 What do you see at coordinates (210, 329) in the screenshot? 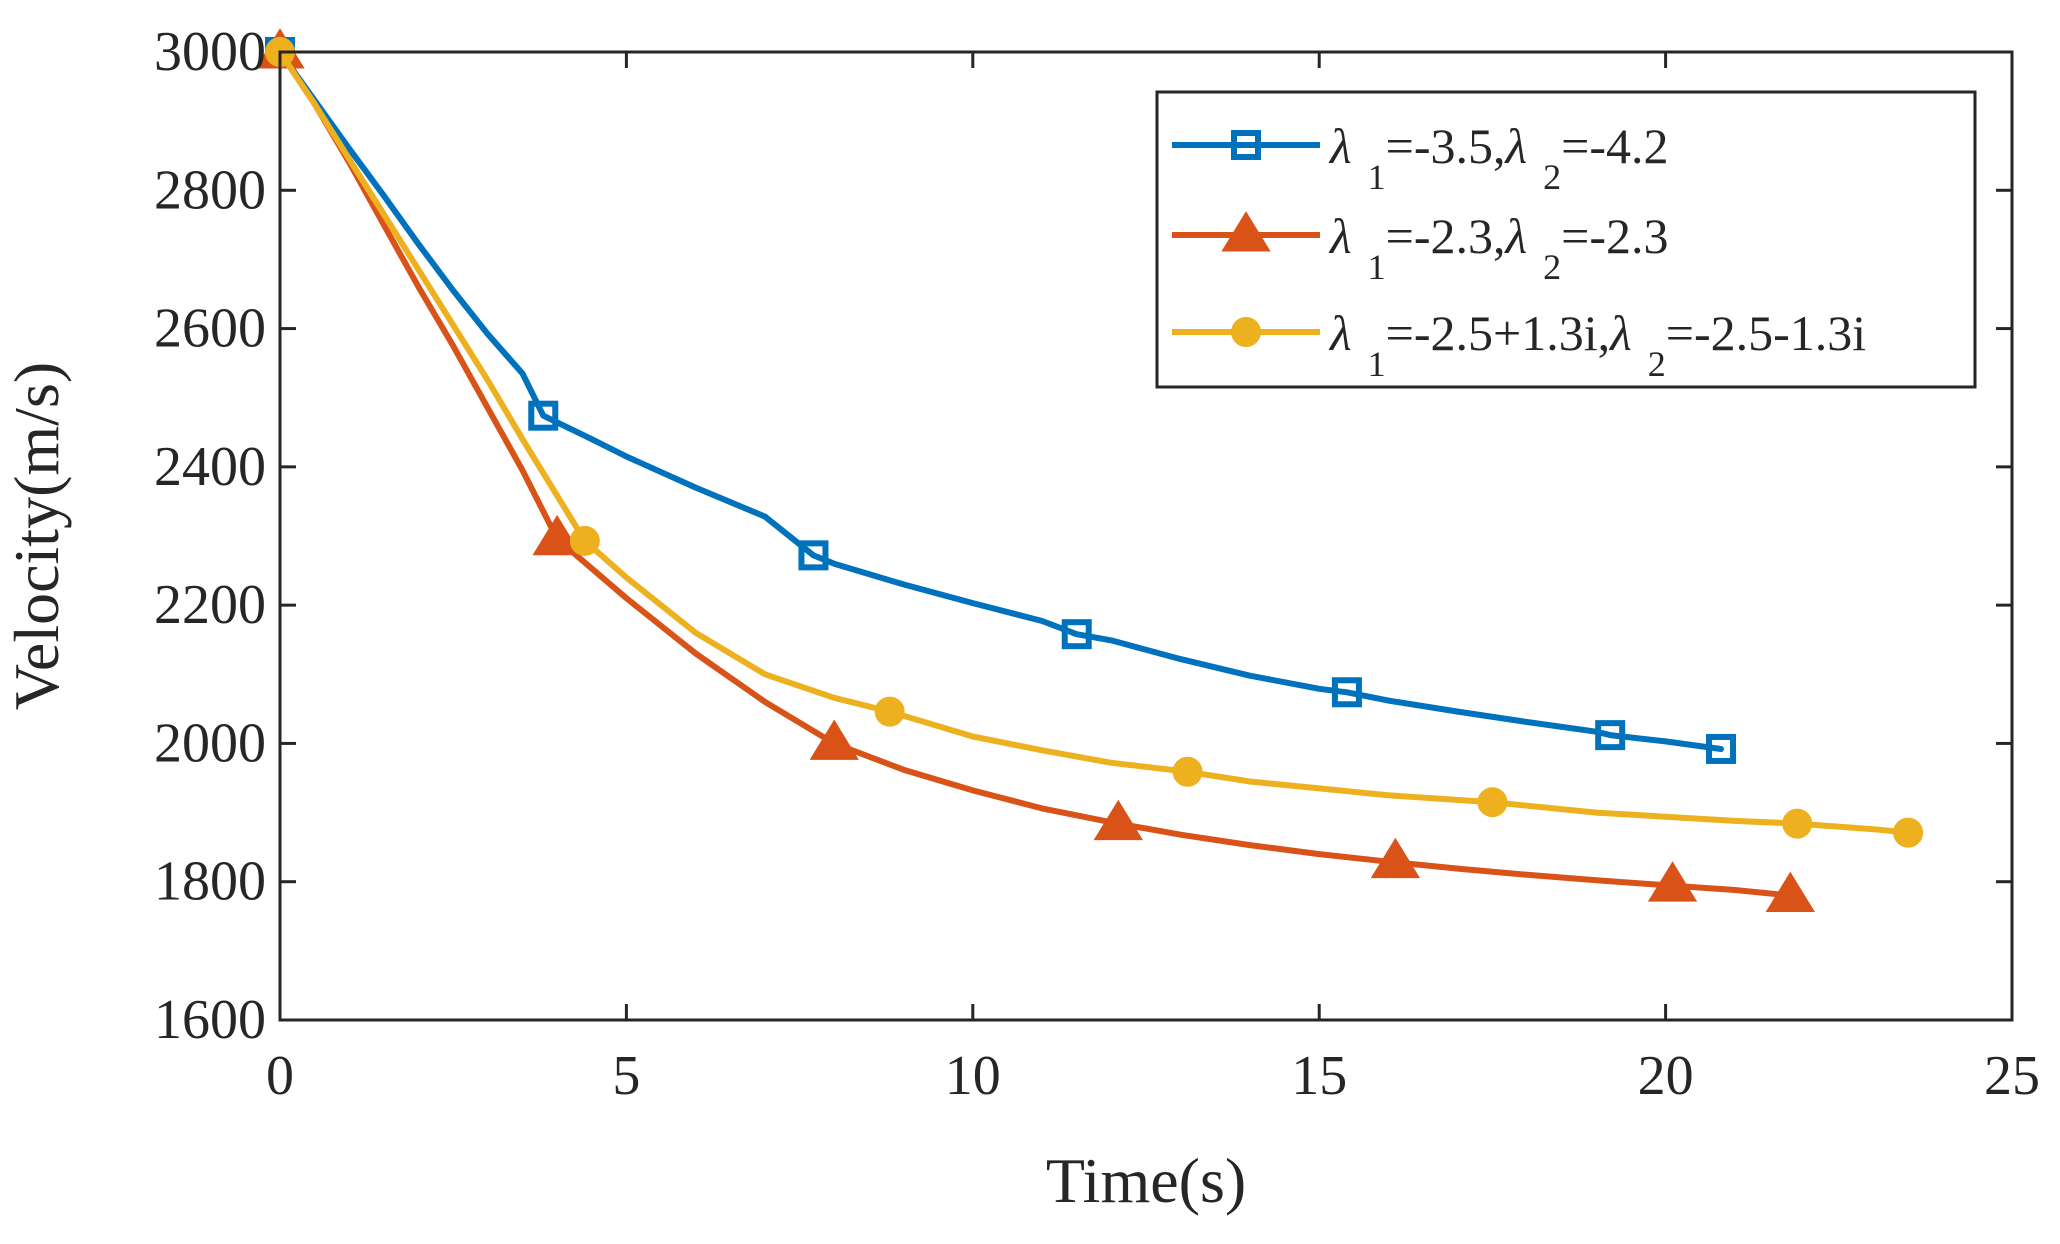
I see `y-tick-label: 2600` at bounding box center [210, 329].